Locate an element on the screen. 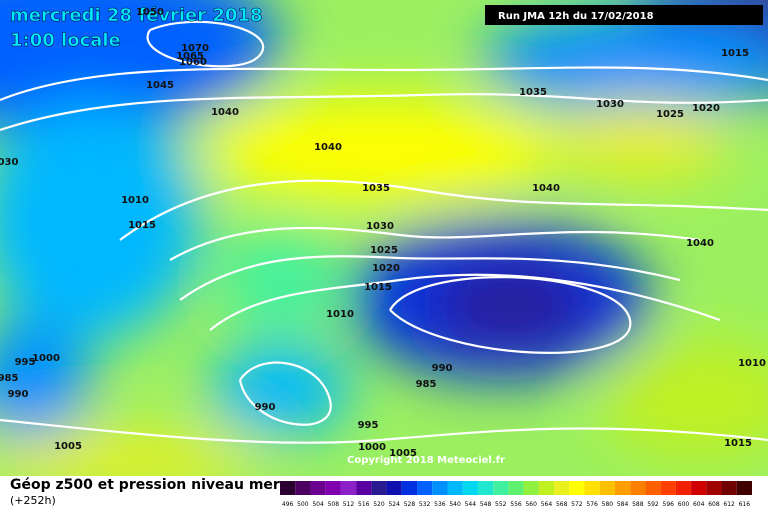  scale-label: 584 is located at coordinates (623, 504).